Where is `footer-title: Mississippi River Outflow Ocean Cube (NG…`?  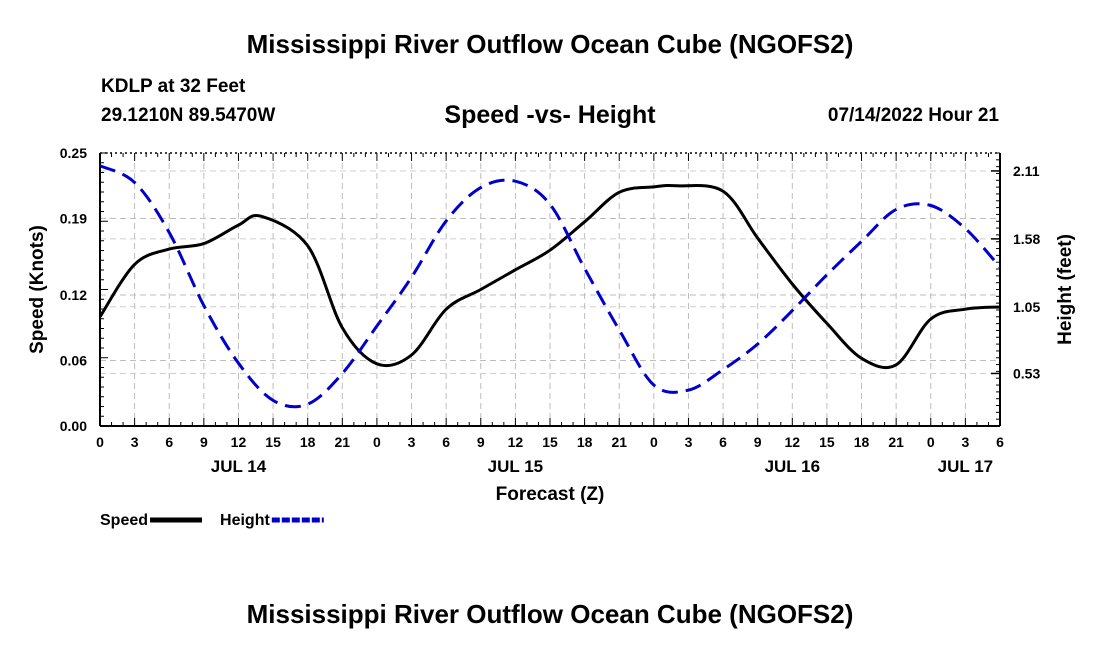 footer-title: Mississippi River Outflow Ocean Cube (NG… is located at coordinates (550, 614).